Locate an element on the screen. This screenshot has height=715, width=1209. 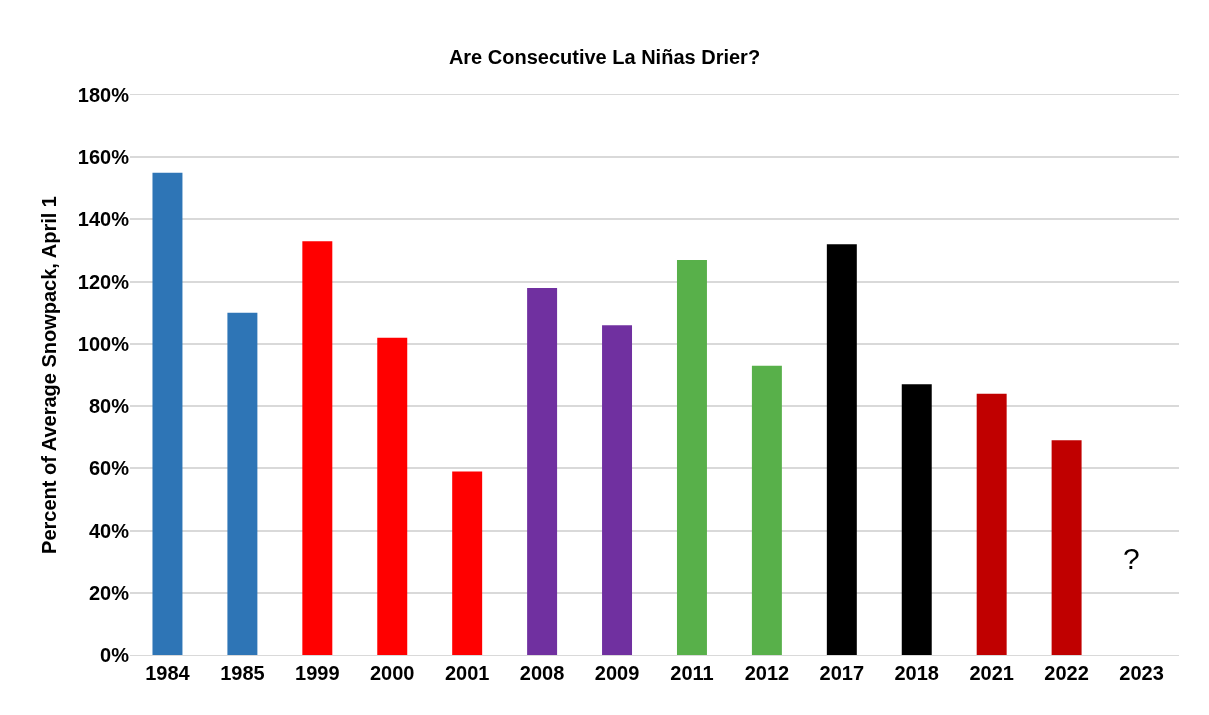
x-tick-label: 2001 is located at coordinates (467, 673).